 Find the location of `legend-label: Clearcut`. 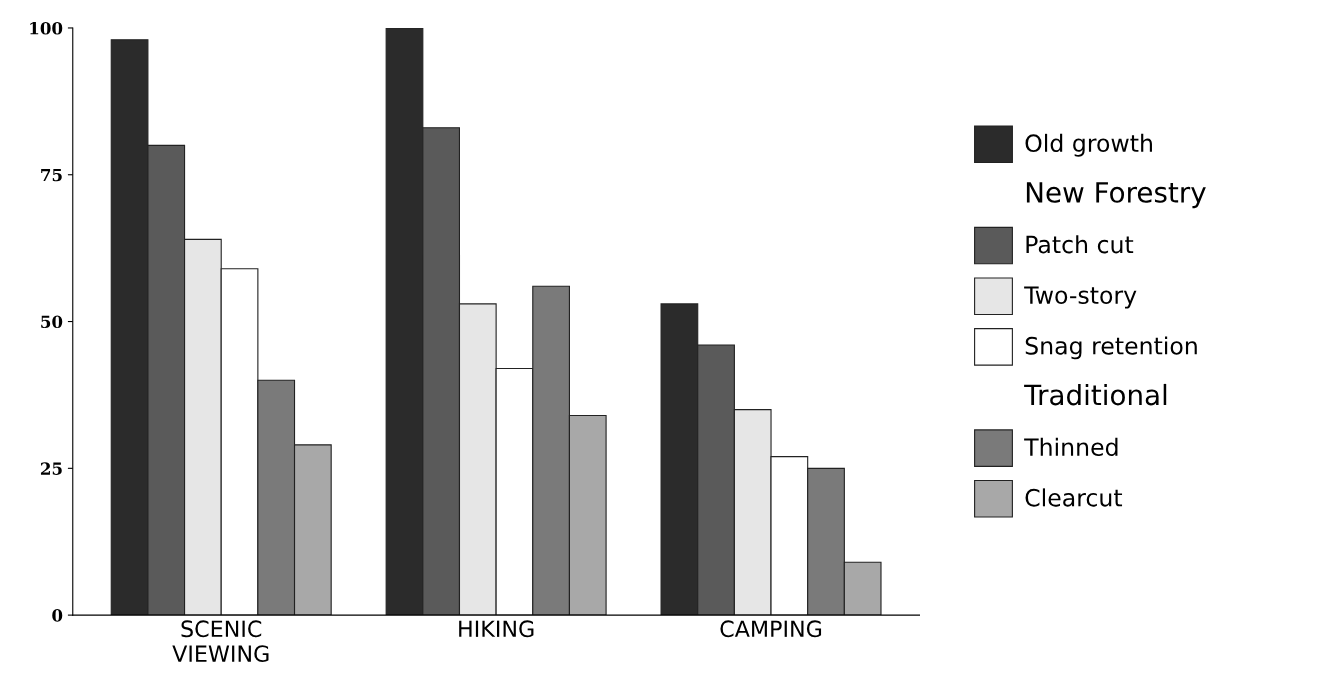

legend-label: Clearcut is located at coordinates (1074, 497).